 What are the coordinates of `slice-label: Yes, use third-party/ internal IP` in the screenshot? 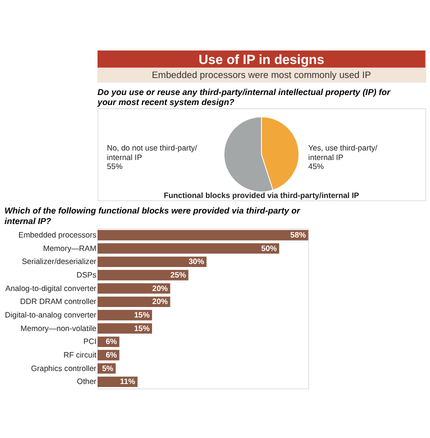 It's located at (343, 152).